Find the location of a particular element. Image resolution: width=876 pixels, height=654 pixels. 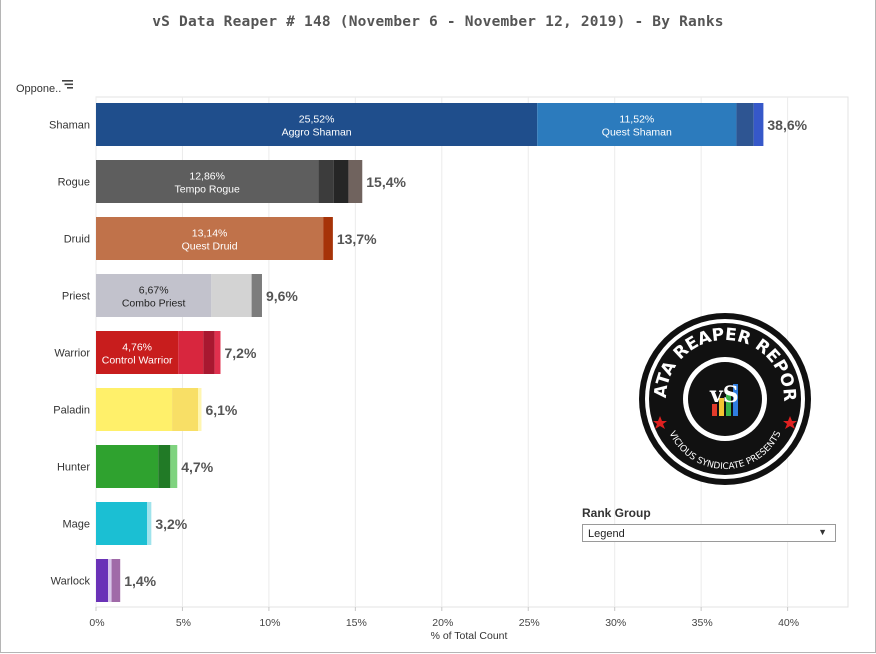

category-label: Shaman is located at coordinates (69, 126).